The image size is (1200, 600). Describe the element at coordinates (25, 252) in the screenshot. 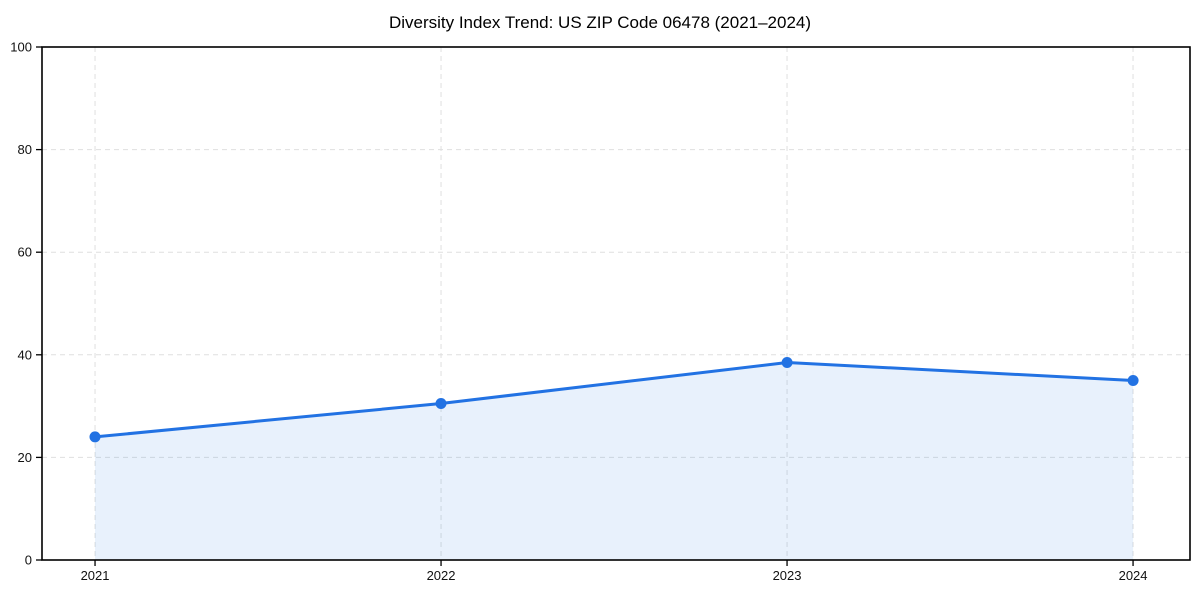

I see `y-tick-label-60: 60` at that location.